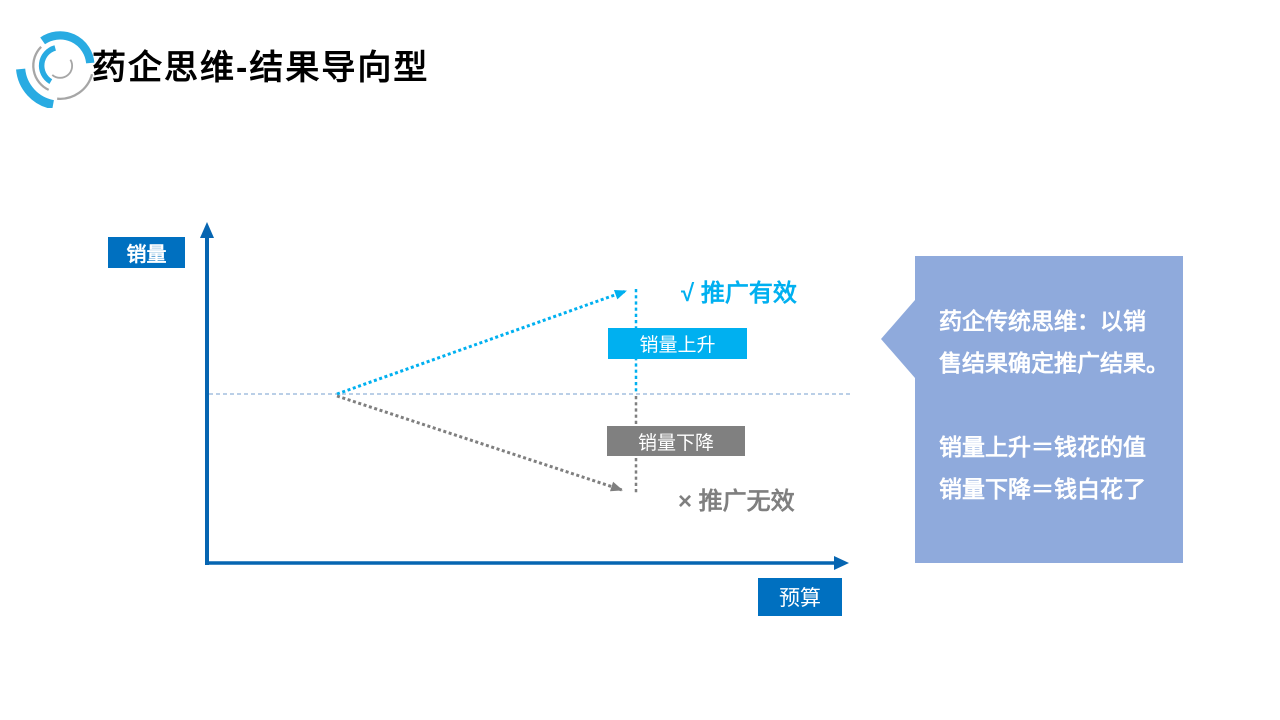 The height and width of the screenshot is (720, 1280). Describe the element at coordinates (841, 563) in the screenshot. I see `x-axis-arrowhead-icon` at that location.